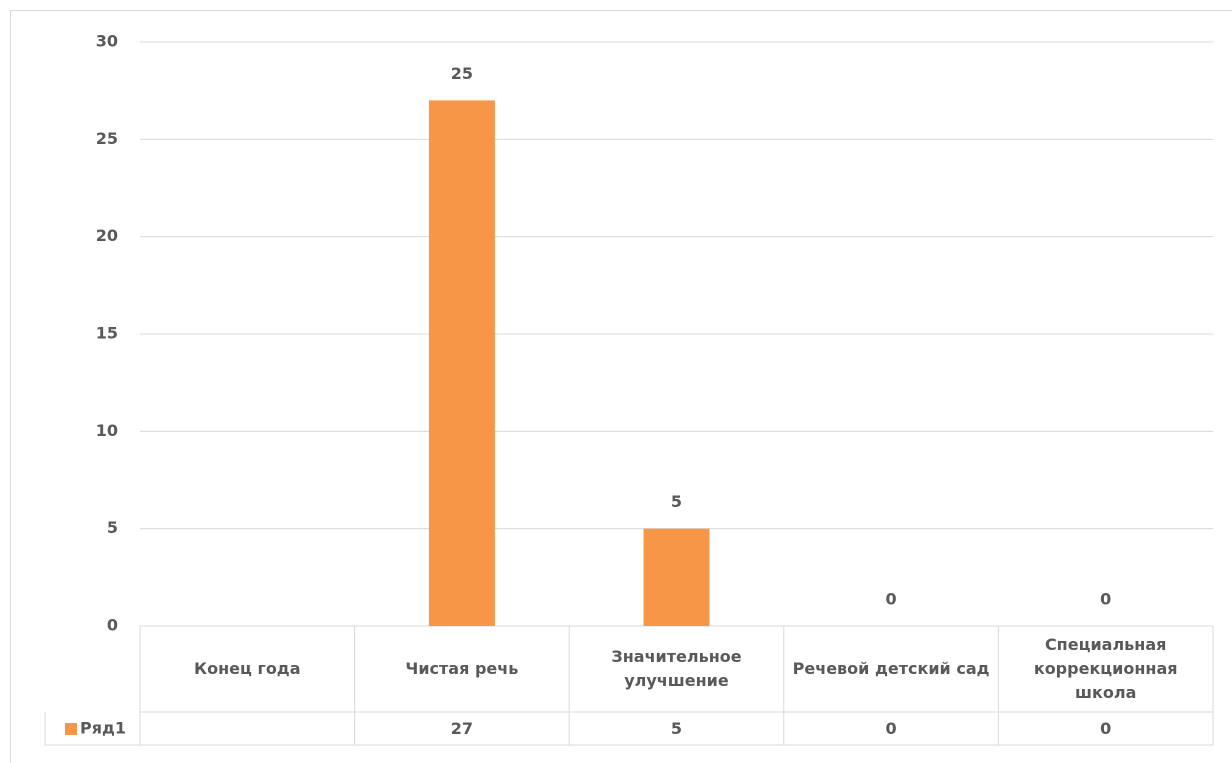  Describe the element at coordinates (462, 728) in the screenshot. I see `table-value: 27` at that location.